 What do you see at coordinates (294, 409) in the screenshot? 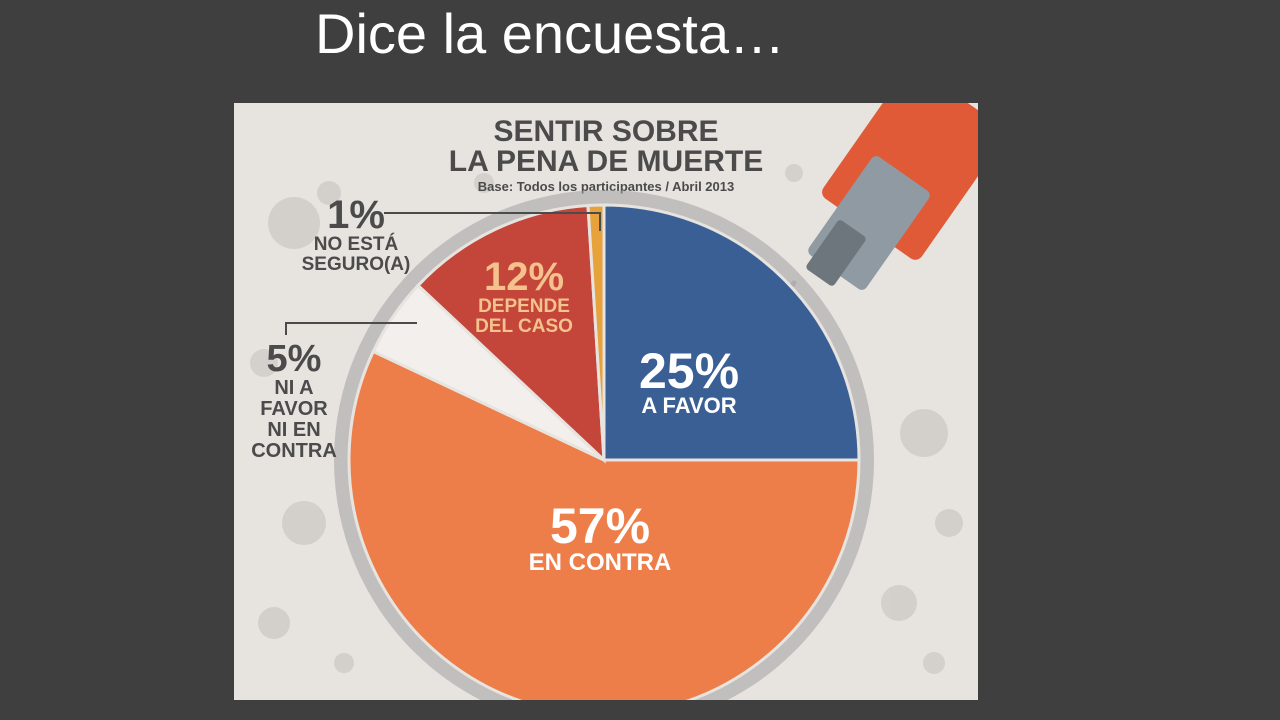
I see `slice-category-label-2-1: FAVOR` at bounding box center [294, 409].